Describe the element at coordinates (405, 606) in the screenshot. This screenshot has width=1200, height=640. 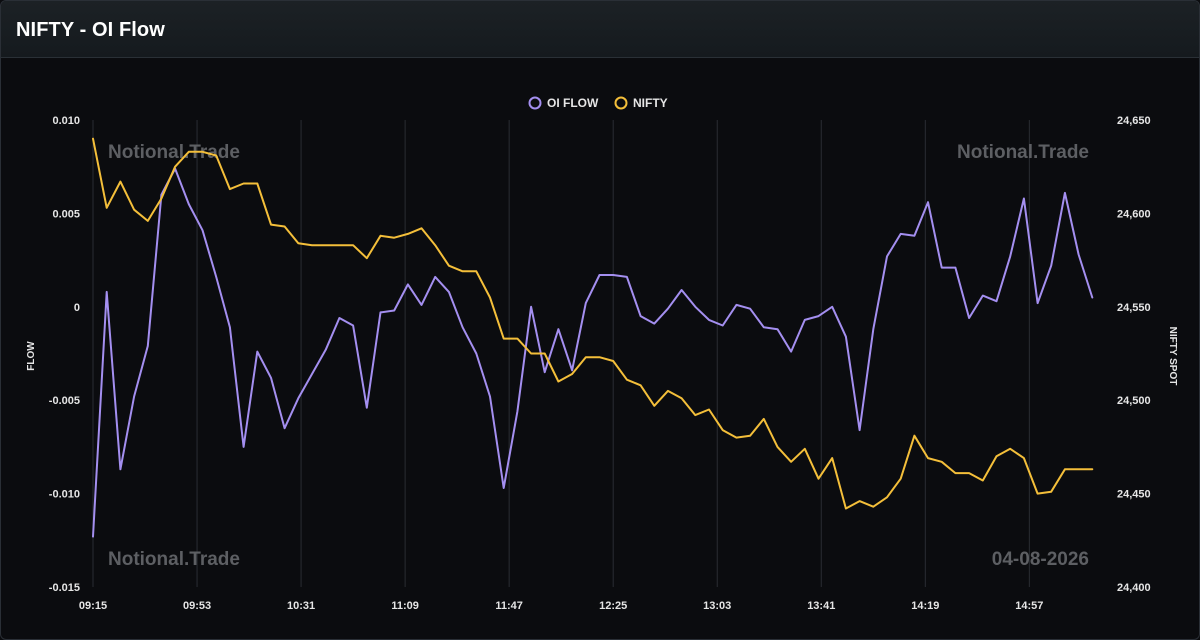
I see `x-tick-label: 11:09` at that location.